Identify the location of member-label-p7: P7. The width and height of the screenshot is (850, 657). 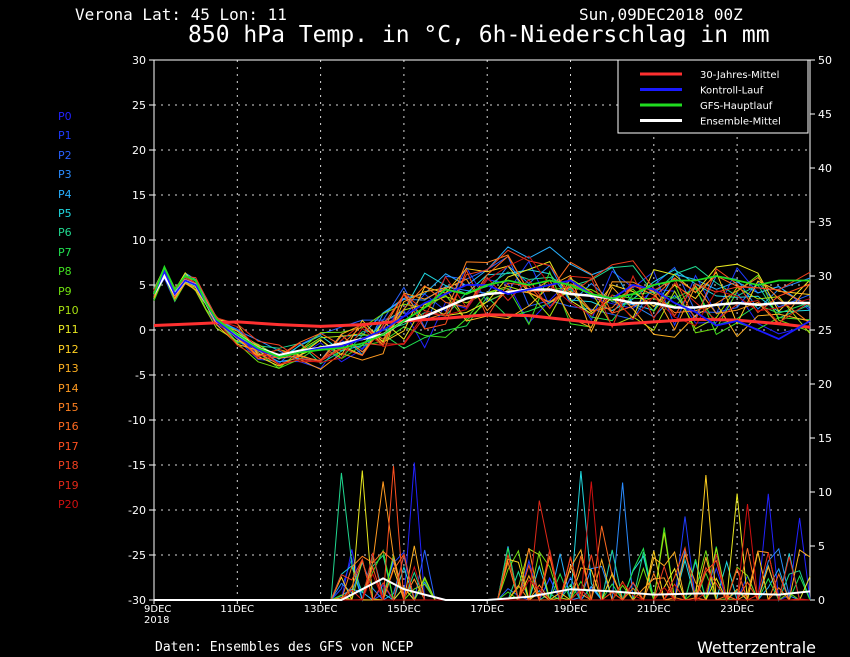
(65, 252).